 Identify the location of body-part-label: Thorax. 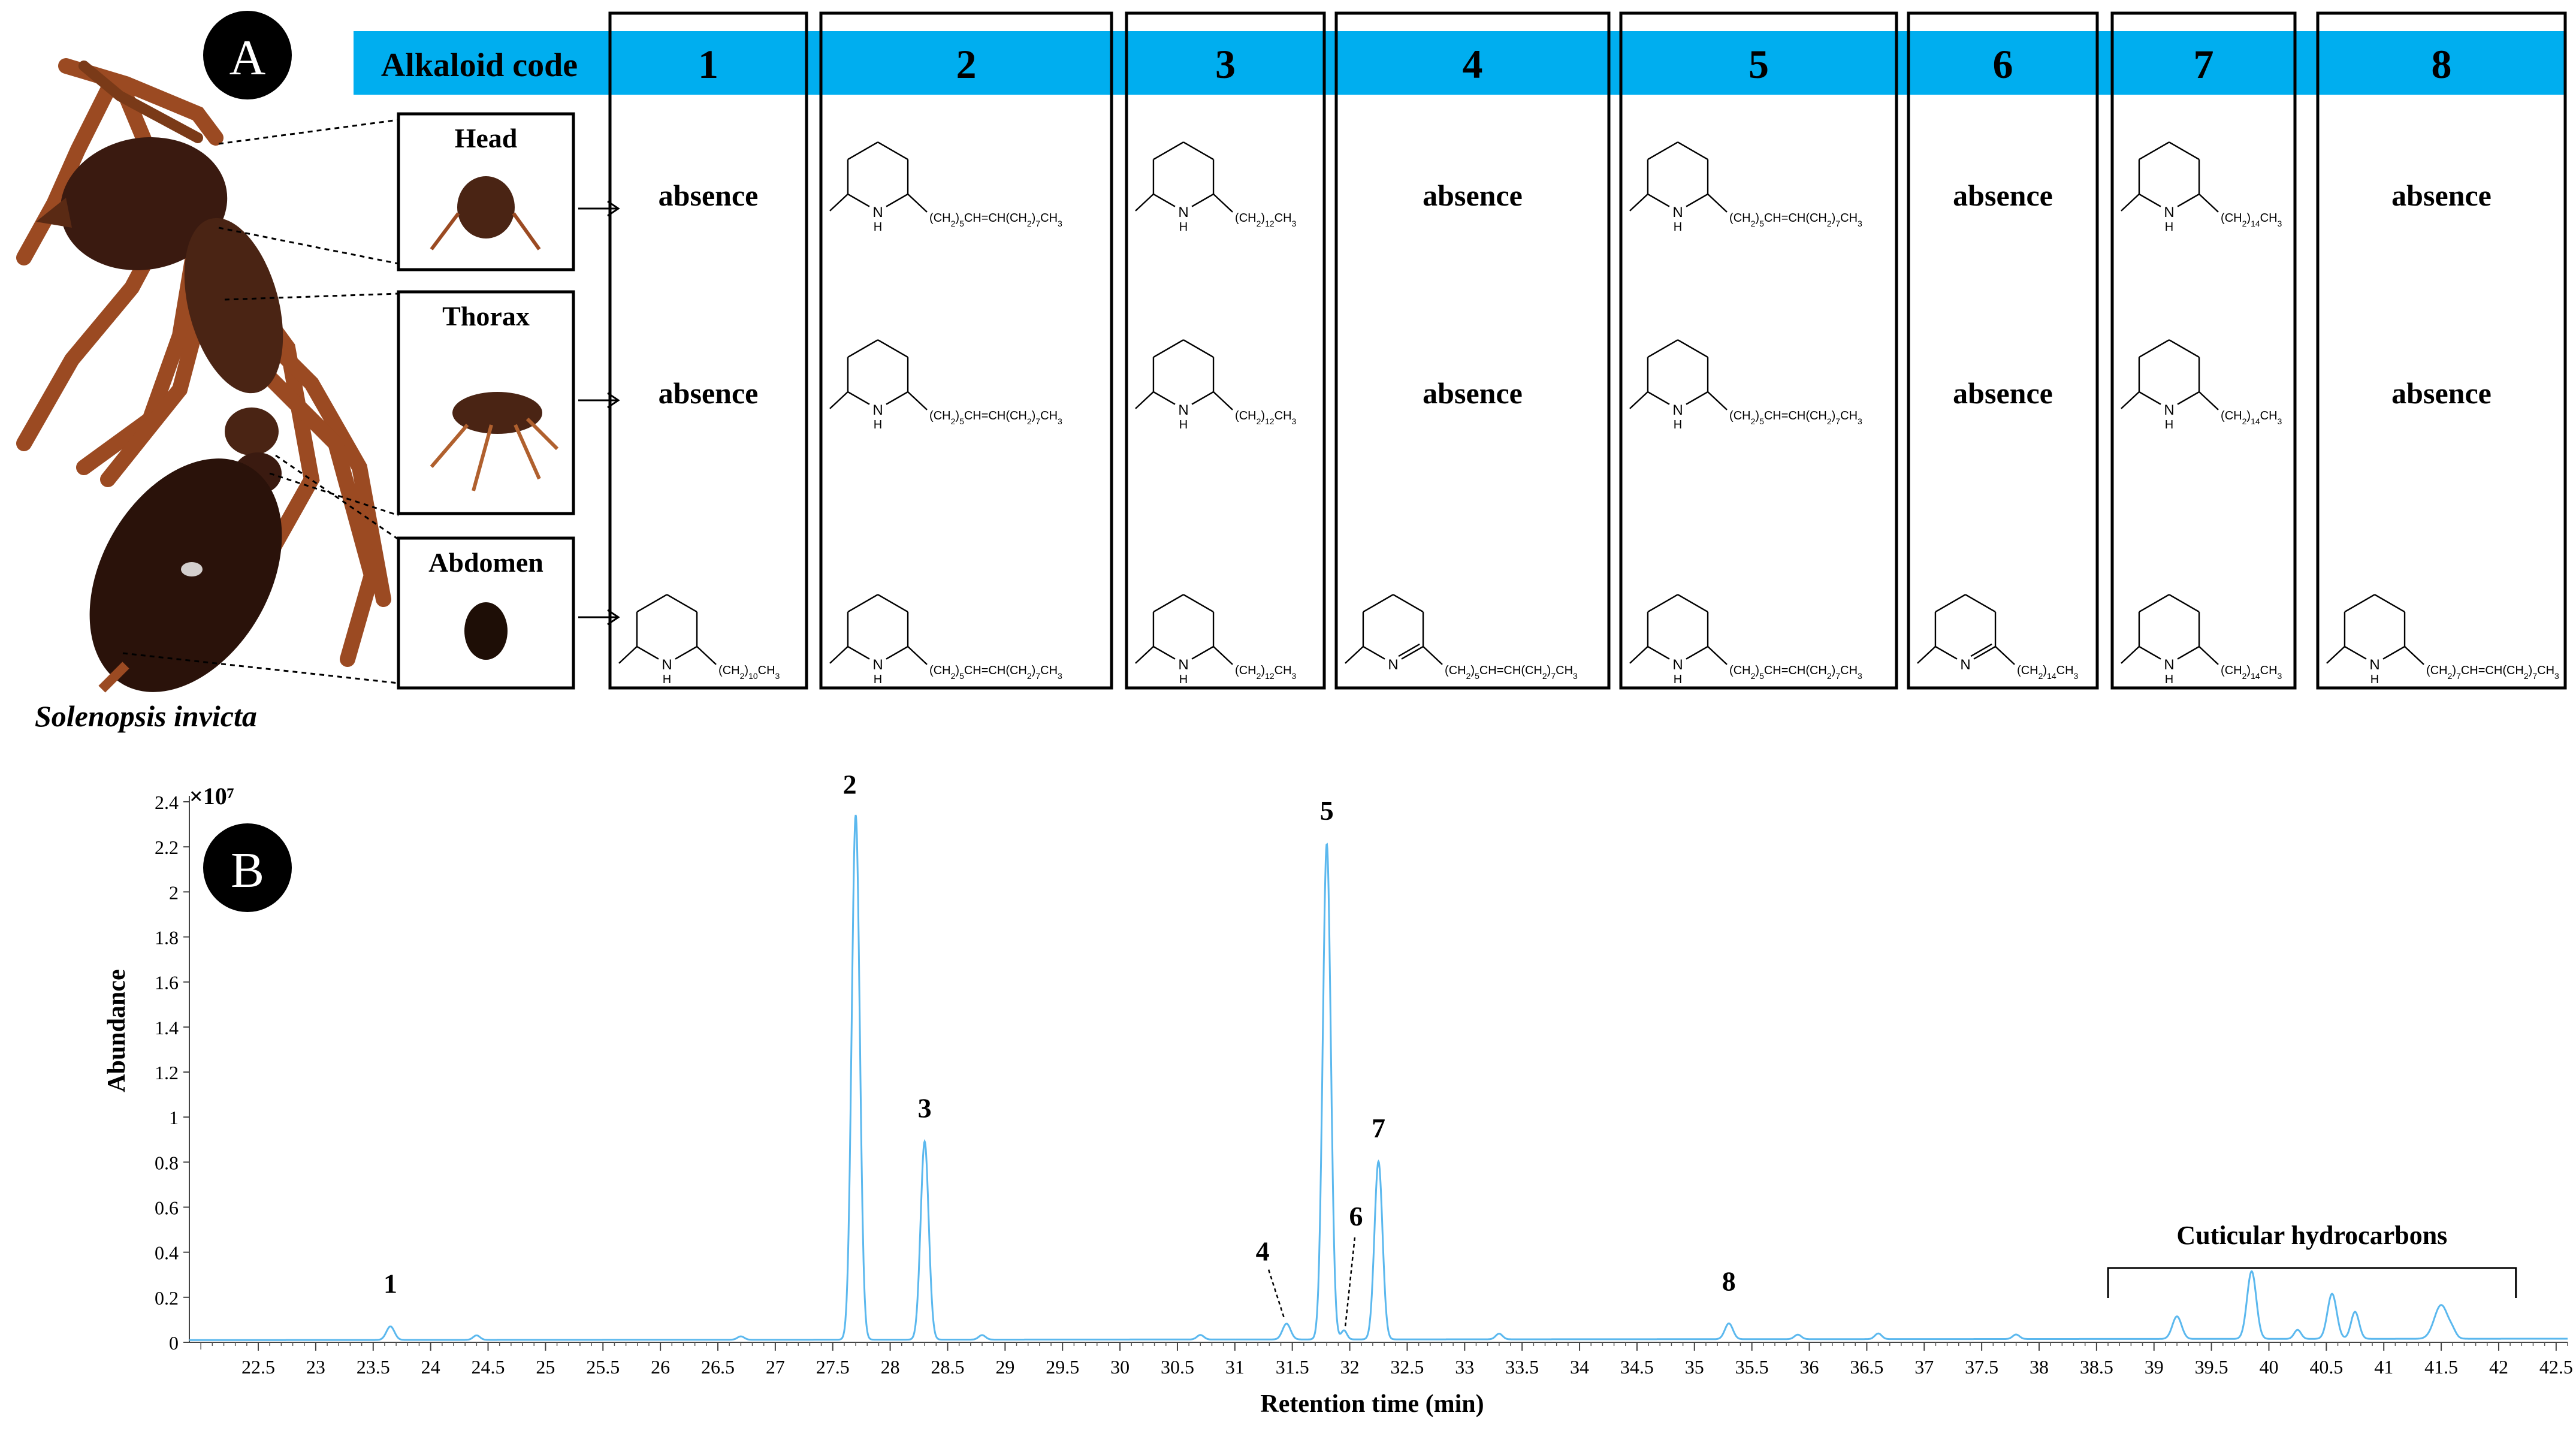
(486, 316).